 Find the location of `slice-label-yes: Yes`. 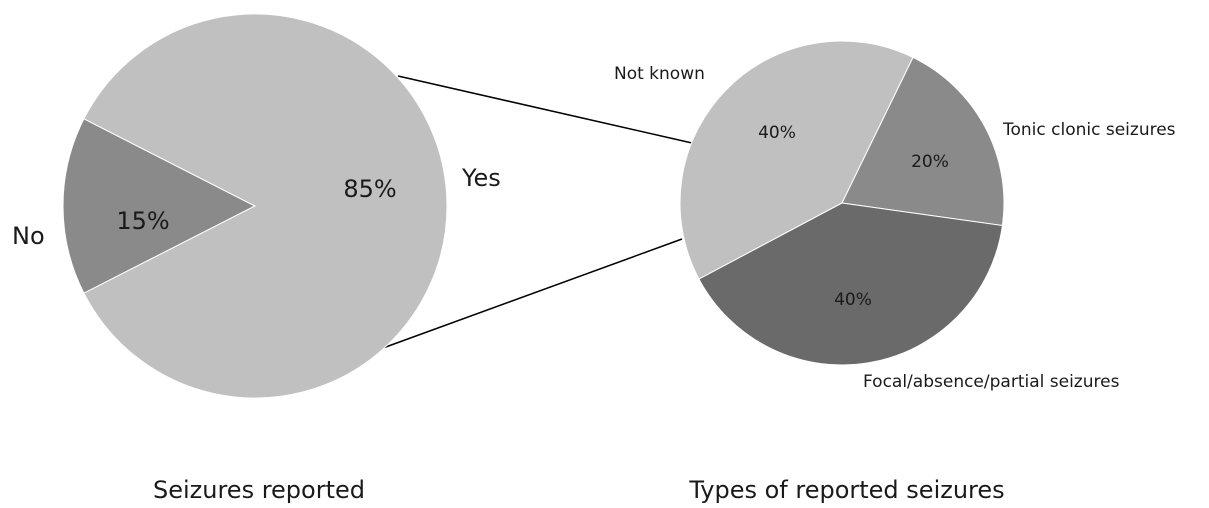

slice-label-yes: Yes is located at coordinates (481, 178).